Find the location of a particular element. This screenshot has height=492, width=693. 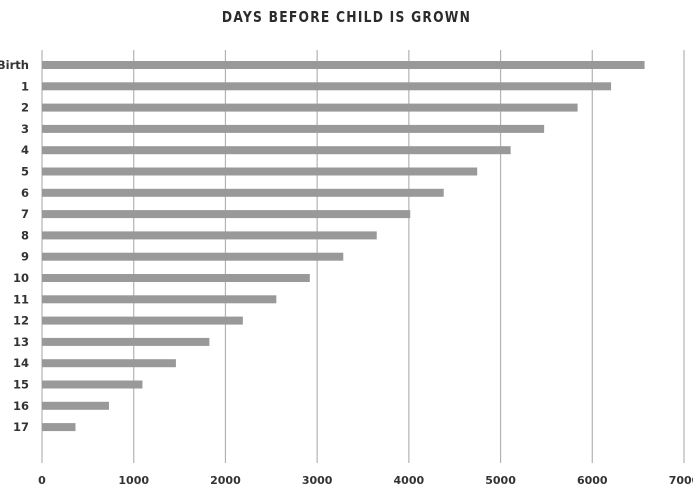

category-label: Birth is located at coordinates (14, 65).